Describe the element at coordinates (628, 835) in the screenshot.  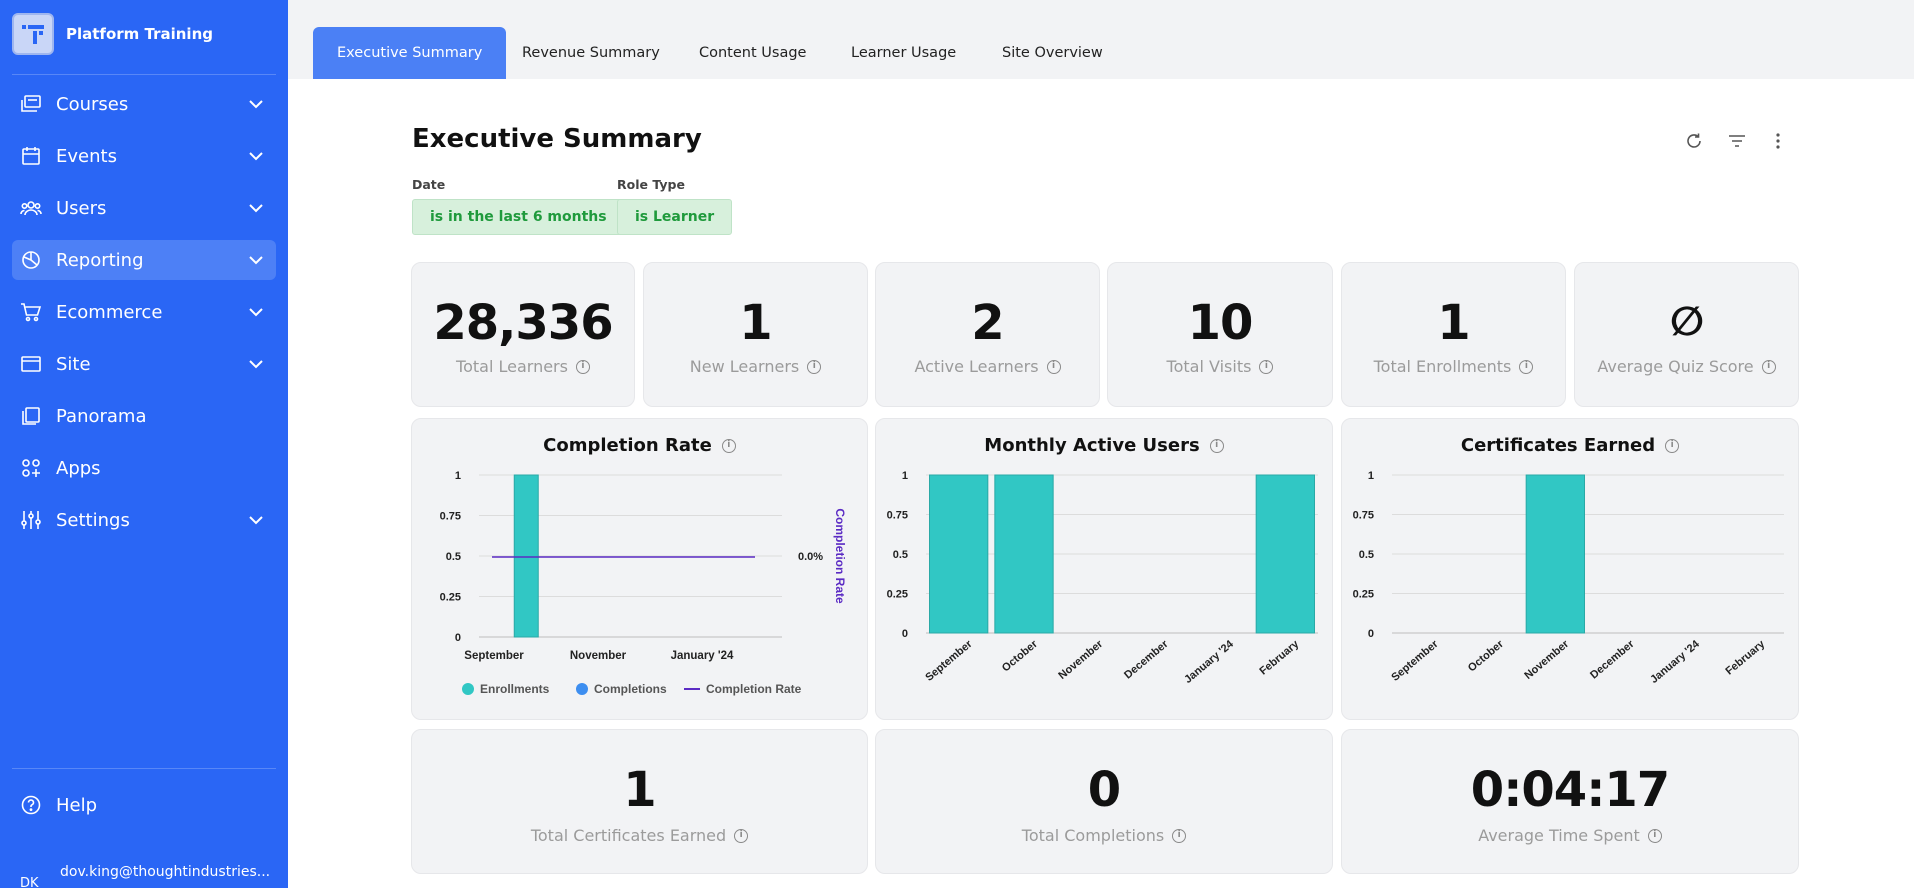
I see `kpi-label-text: Total Certificates Earned` at that location.